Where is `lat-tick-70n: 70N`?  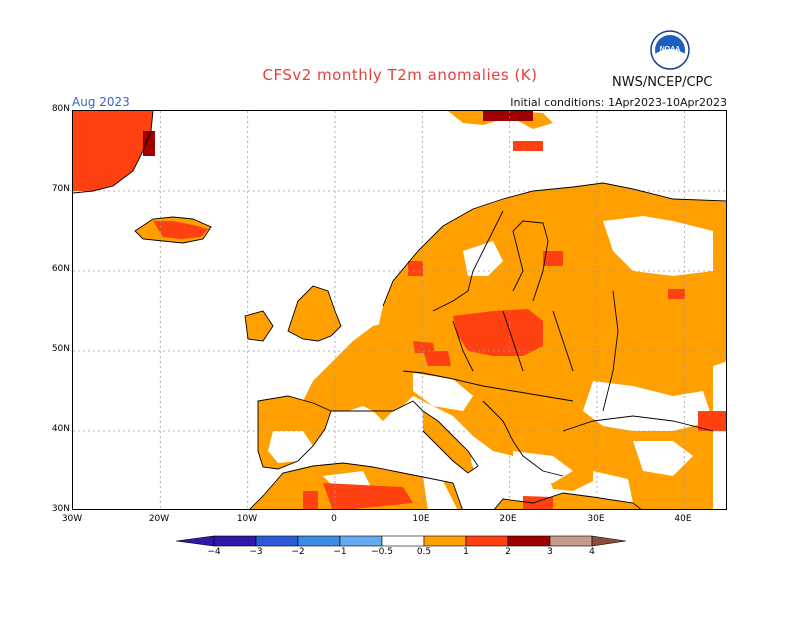 lat-tick-70n: 70N is located at coordinates (60, 189).